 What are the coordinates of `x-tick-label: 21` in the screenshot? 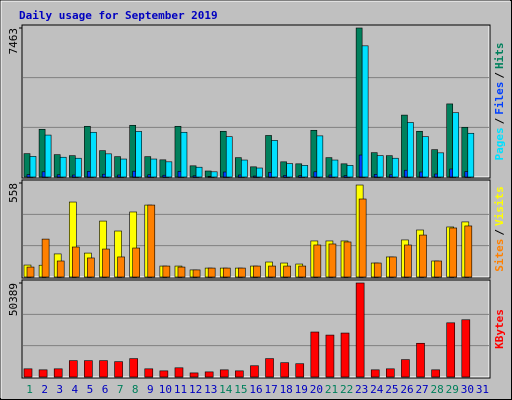 It's located at (331, 389).